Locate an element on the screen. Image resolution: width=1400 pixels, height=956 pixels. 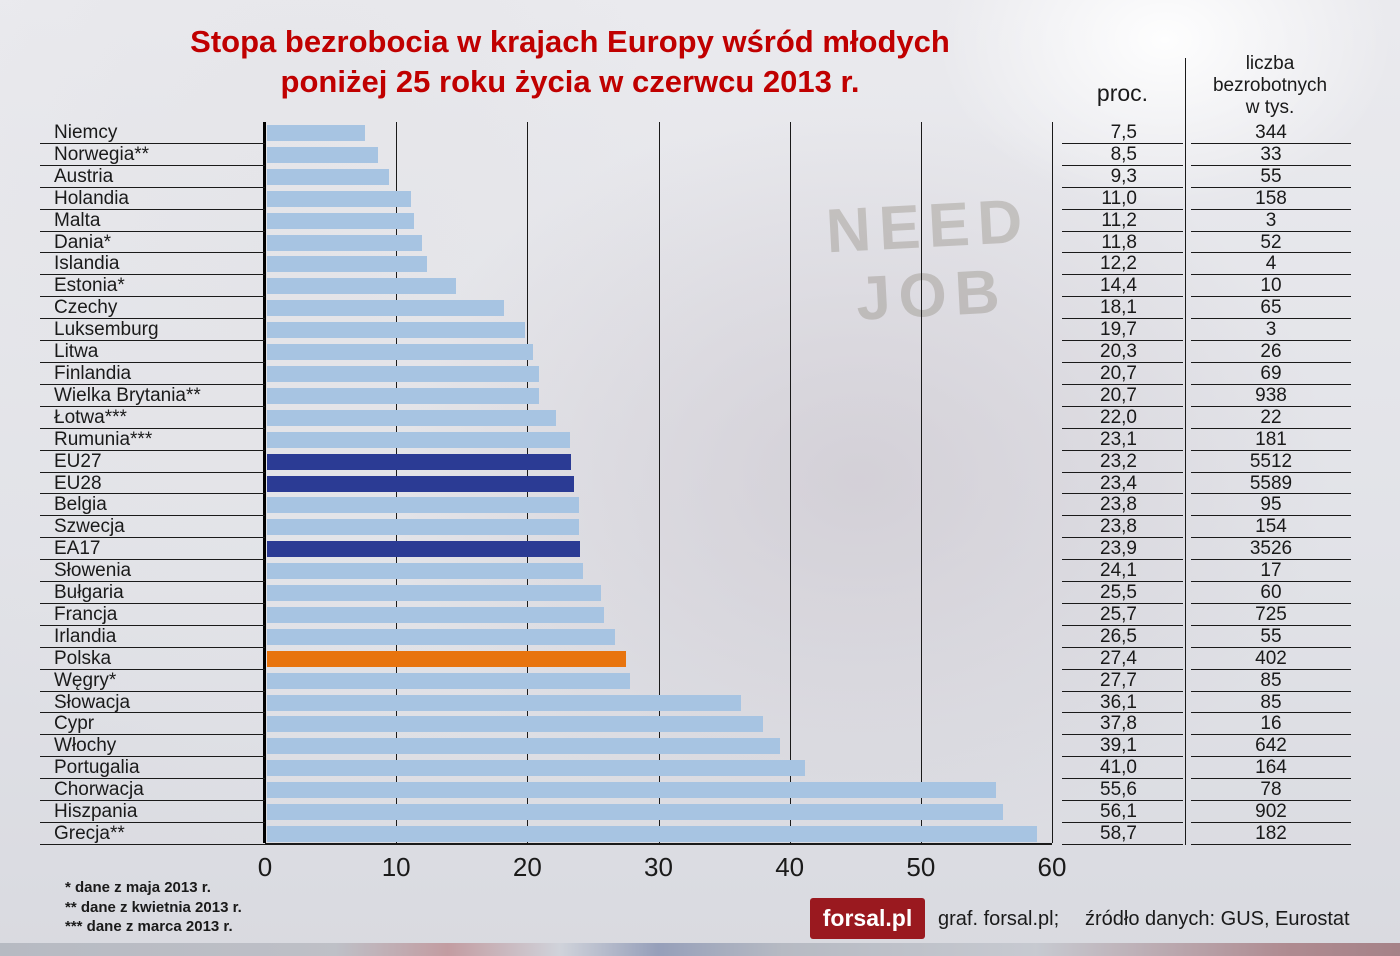
table-row: Cypr 37,8 16 is located at coordinates (700, 724).